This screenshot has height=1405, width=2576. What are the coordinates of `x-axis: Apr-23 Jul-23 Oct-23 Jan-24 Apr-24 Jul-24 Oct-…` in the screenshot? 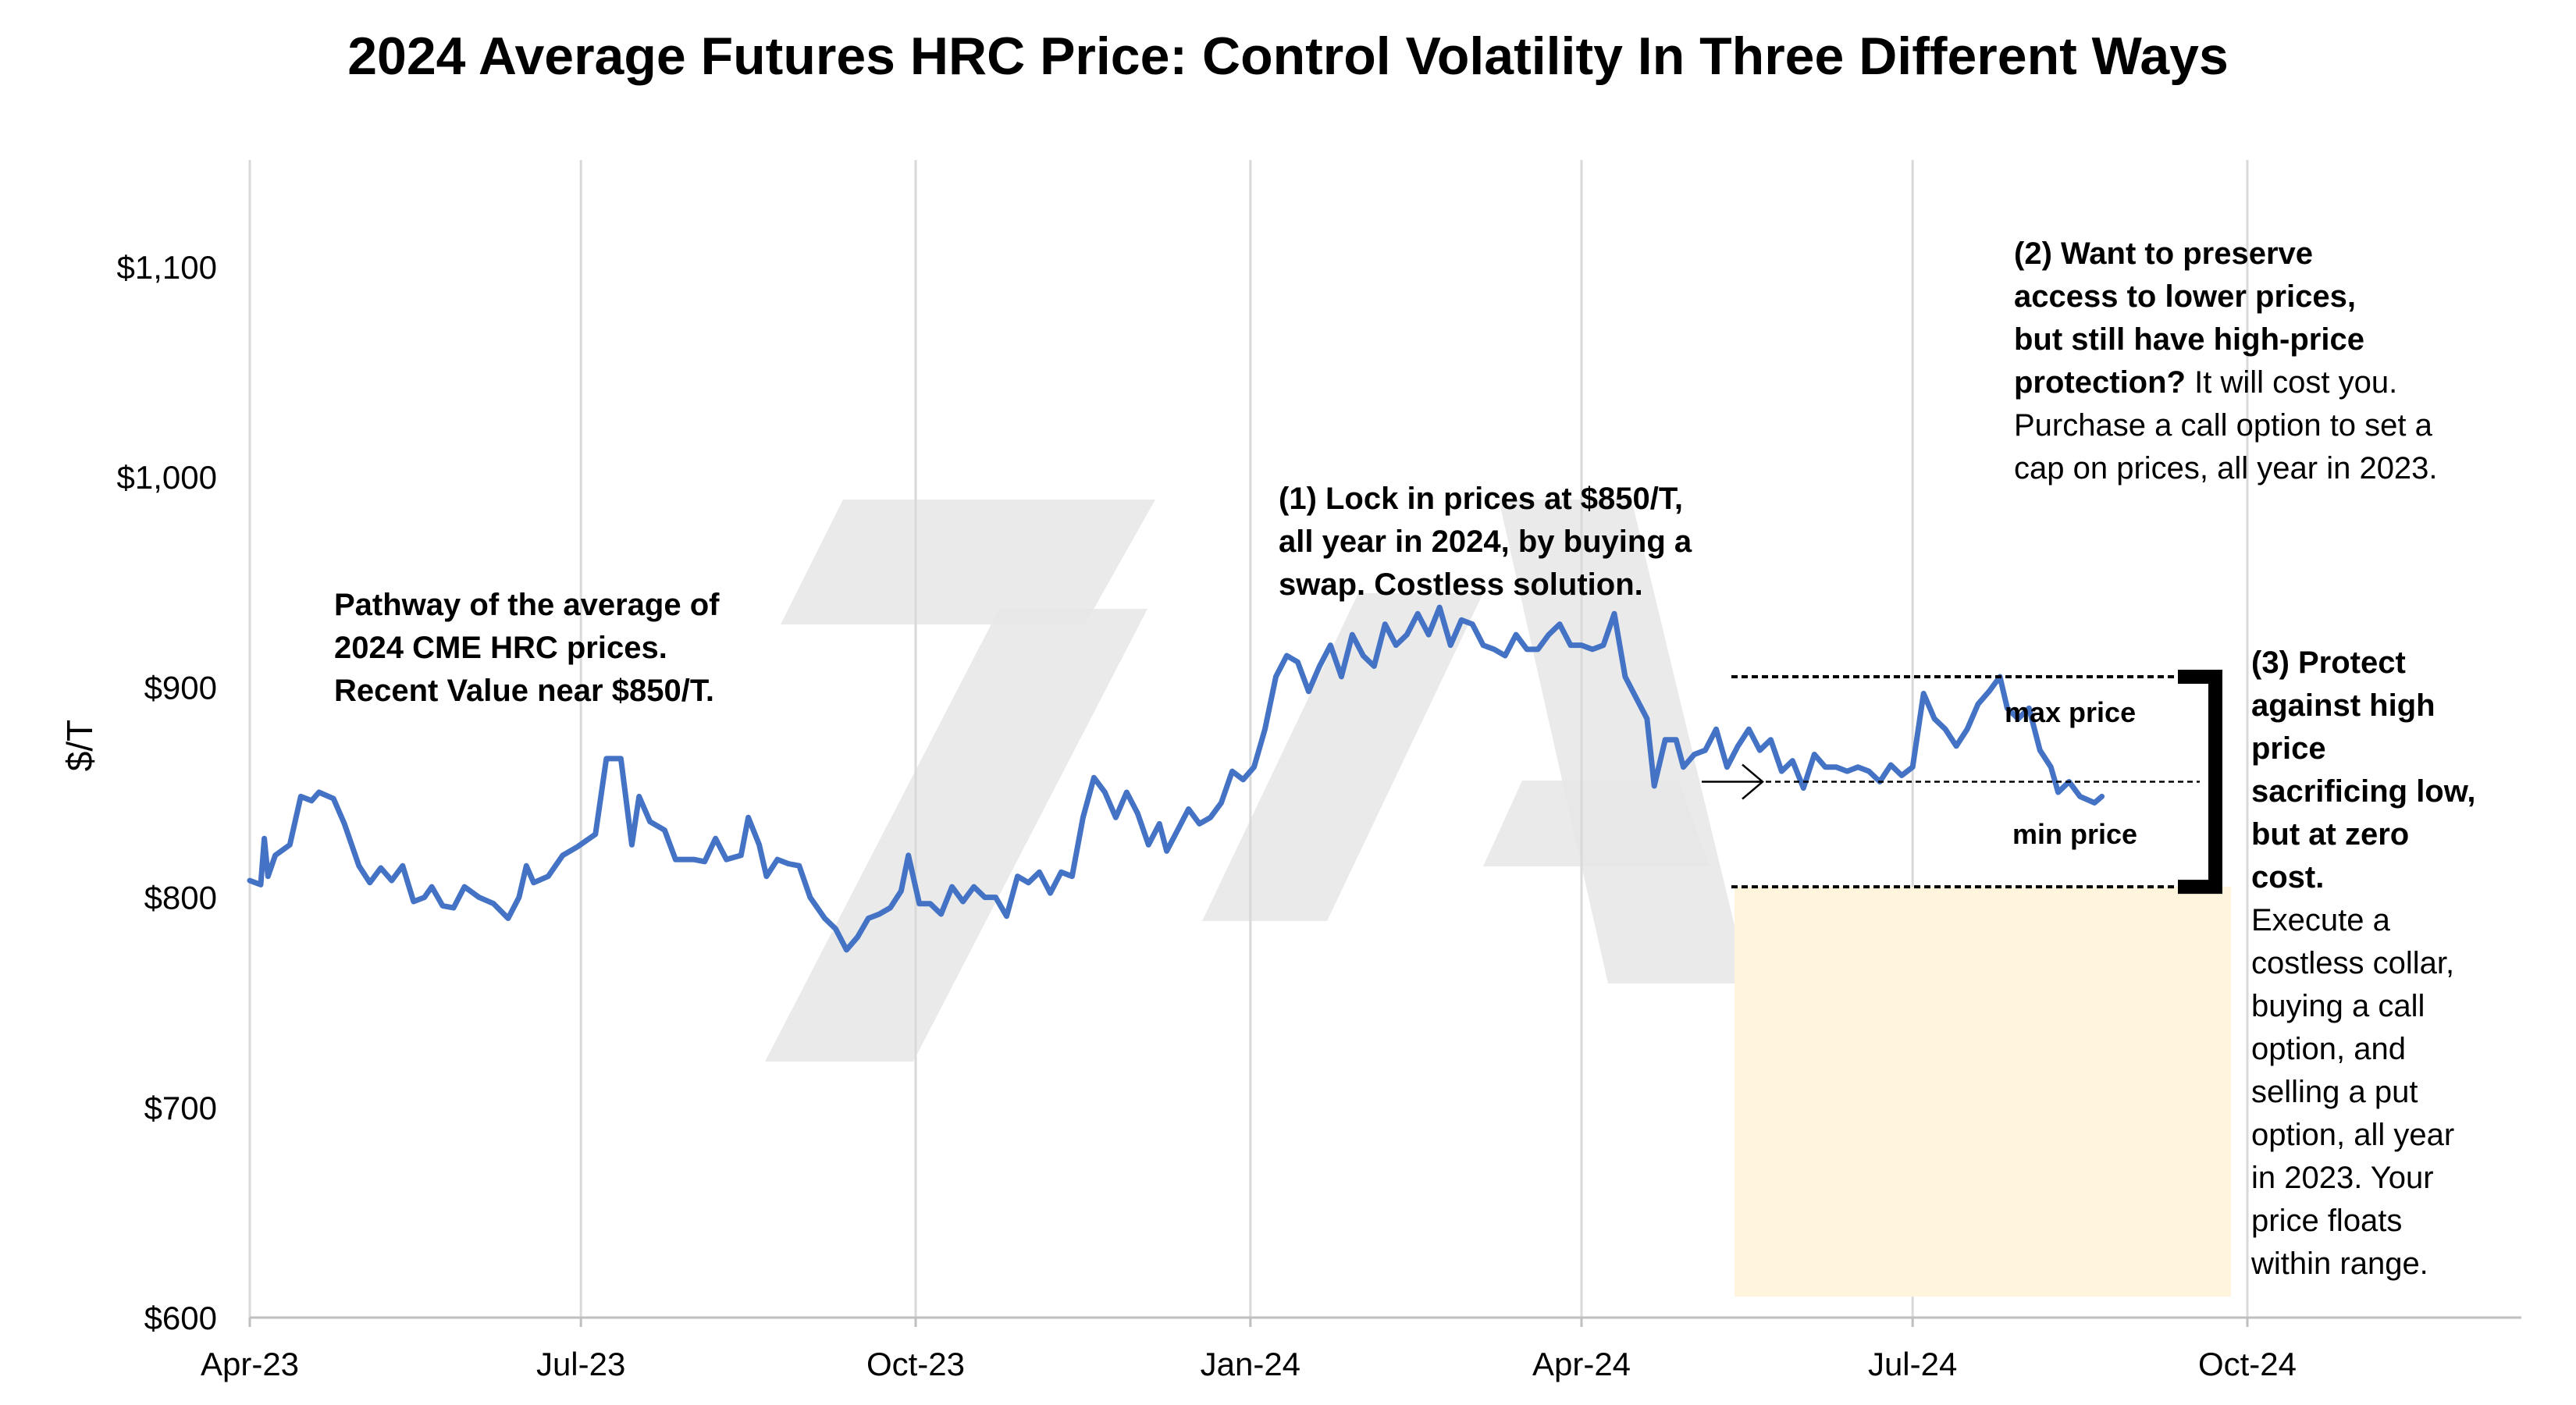 It's located at (1361, 1349).